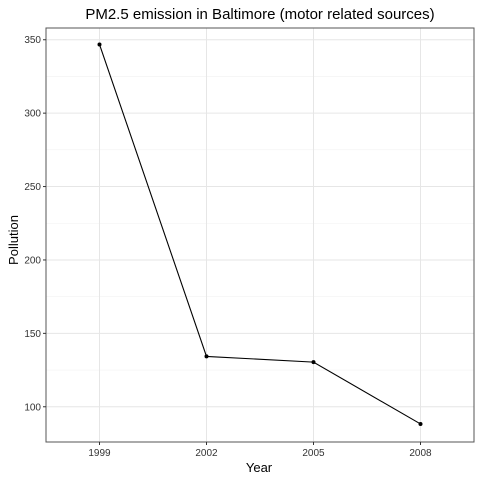  I want to click on x-tick-label: 1999, so click(99, 453).